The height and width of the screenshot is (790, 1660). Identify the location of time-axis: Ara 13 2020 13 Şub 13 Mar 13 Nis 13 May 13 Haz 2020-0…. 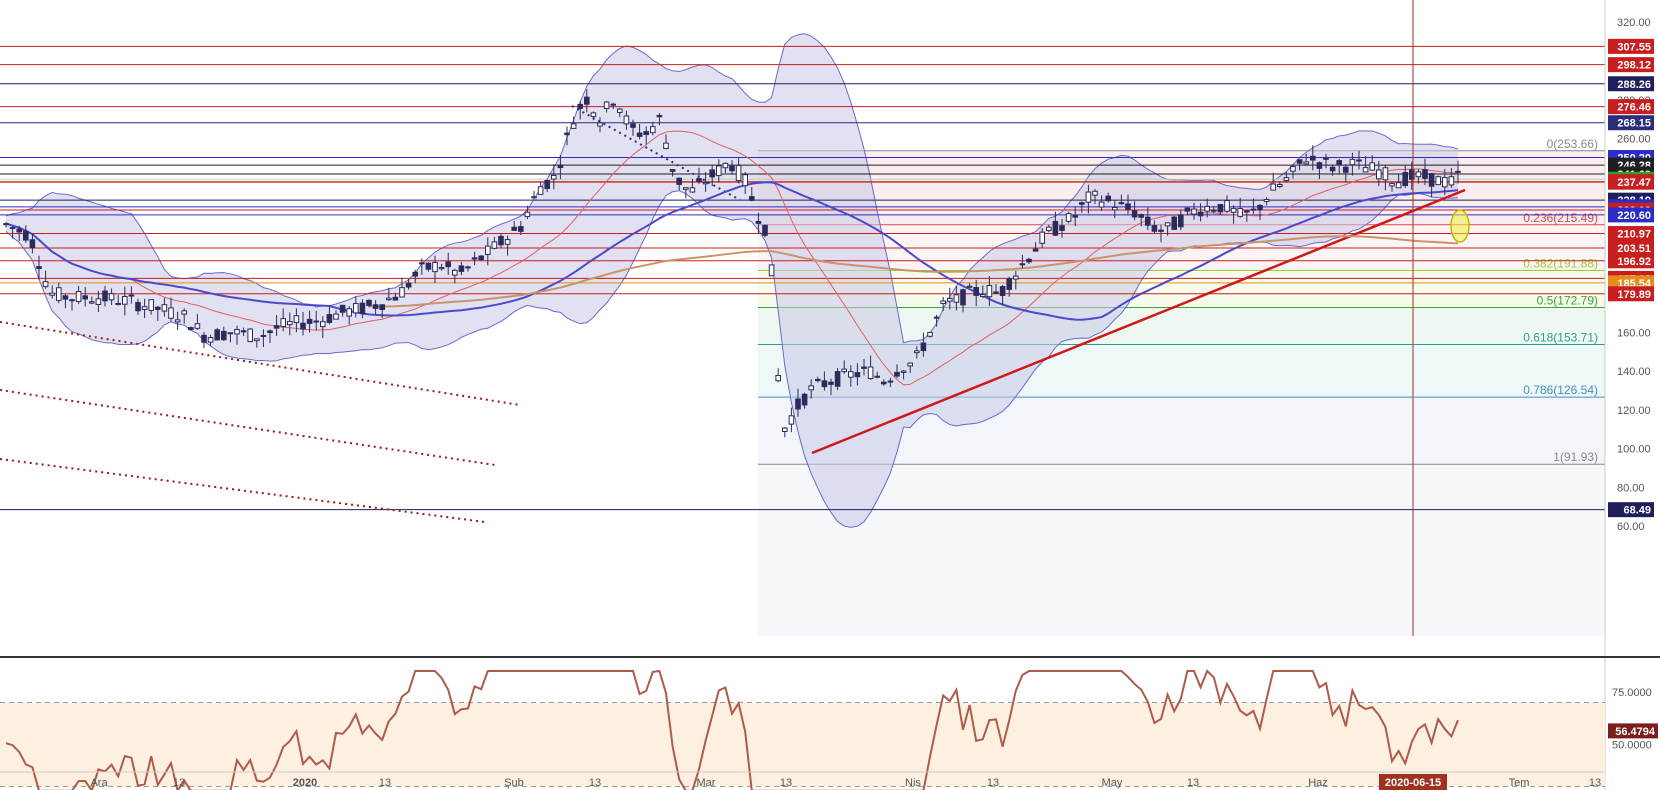
(845, 782).